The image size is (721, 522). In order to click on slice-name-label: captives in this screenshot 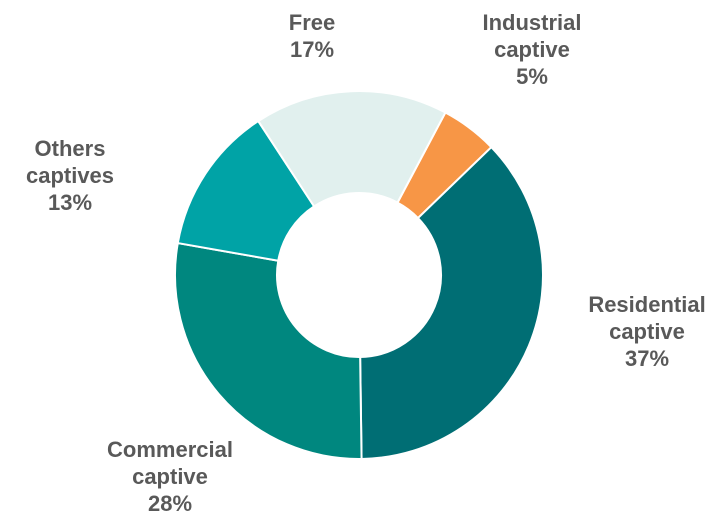, I will do `click(70, 175)`.